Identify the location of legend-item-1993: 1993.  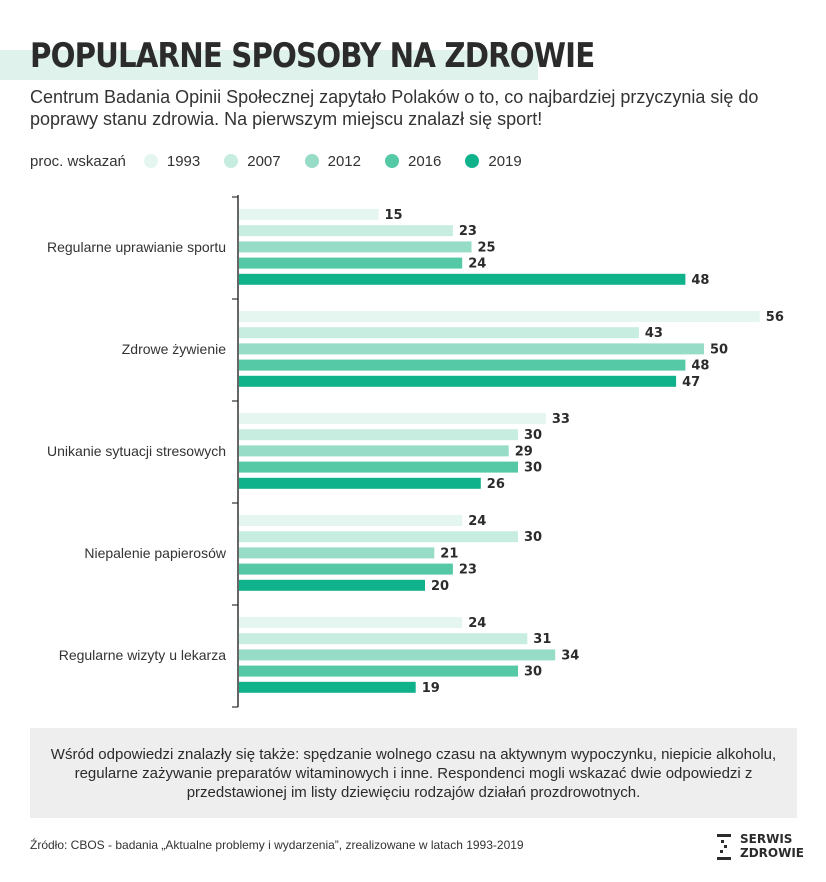
(172, 161).